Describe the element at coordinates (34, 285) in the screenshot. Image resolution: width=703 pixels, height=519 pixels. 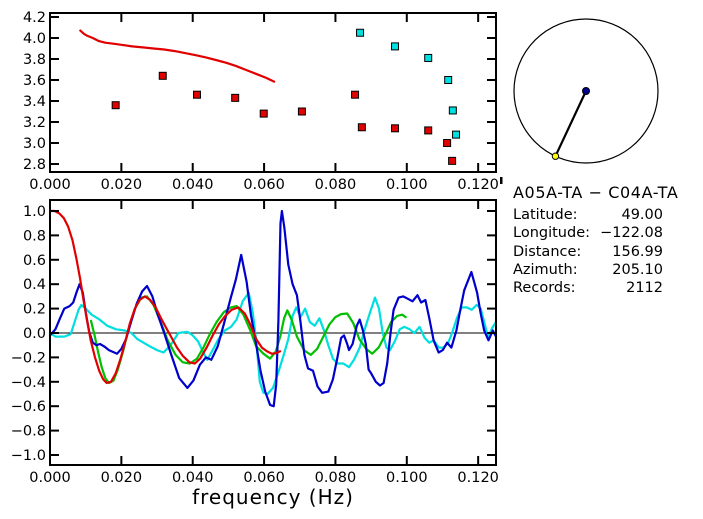
I see `y-tick-label: 0.4` at that location.